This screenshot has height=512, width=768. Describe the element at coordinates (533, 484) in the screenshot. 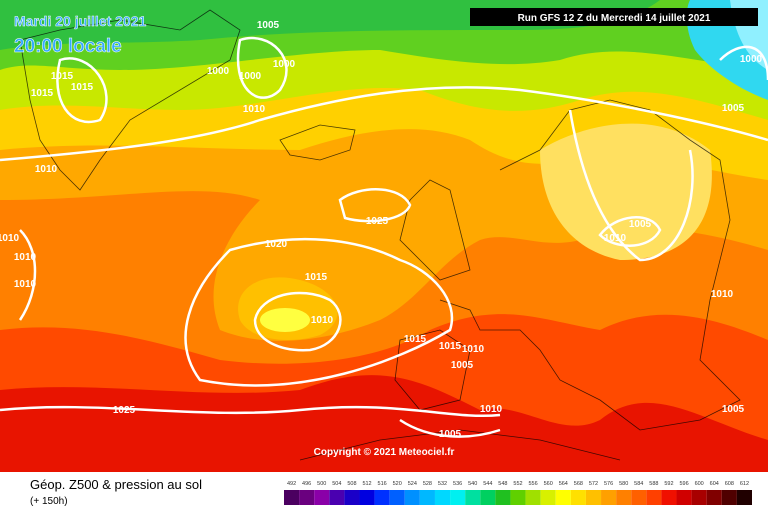

I see `scale-label: 556` at that location.